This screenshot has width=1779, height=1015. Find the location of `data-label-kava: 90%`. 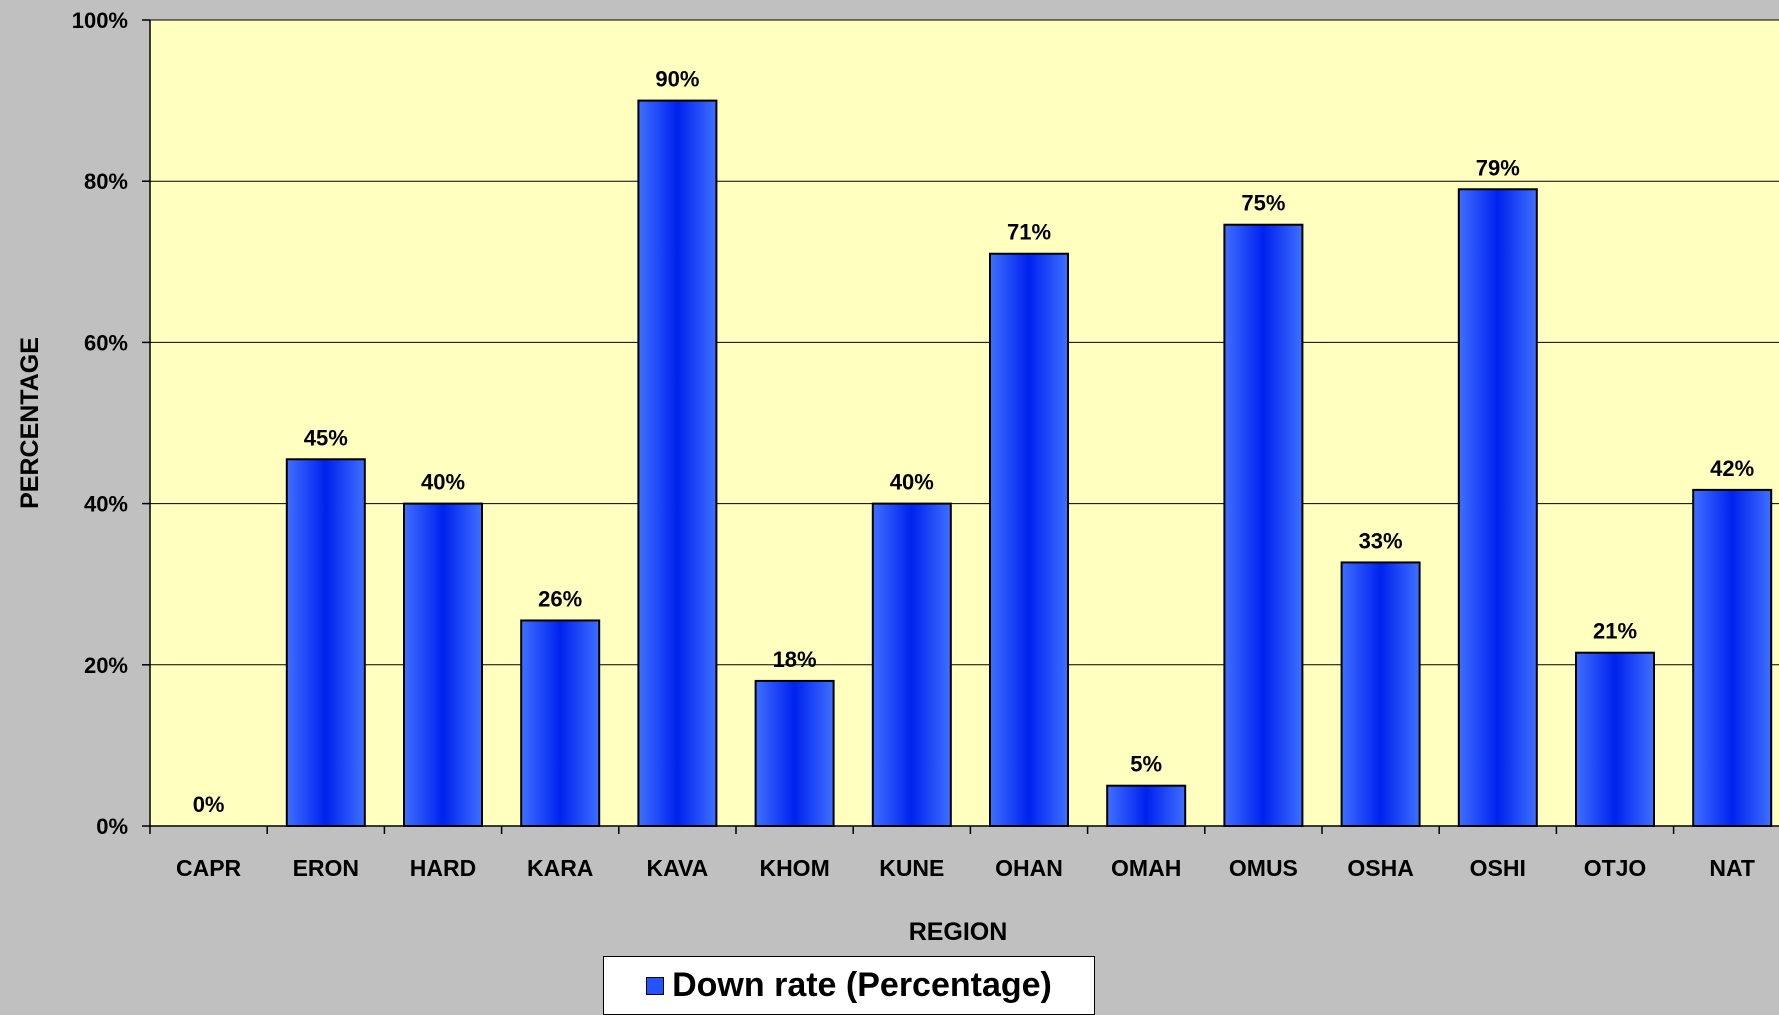

data-label-kava: 90% is located at coordinates (677, 79).